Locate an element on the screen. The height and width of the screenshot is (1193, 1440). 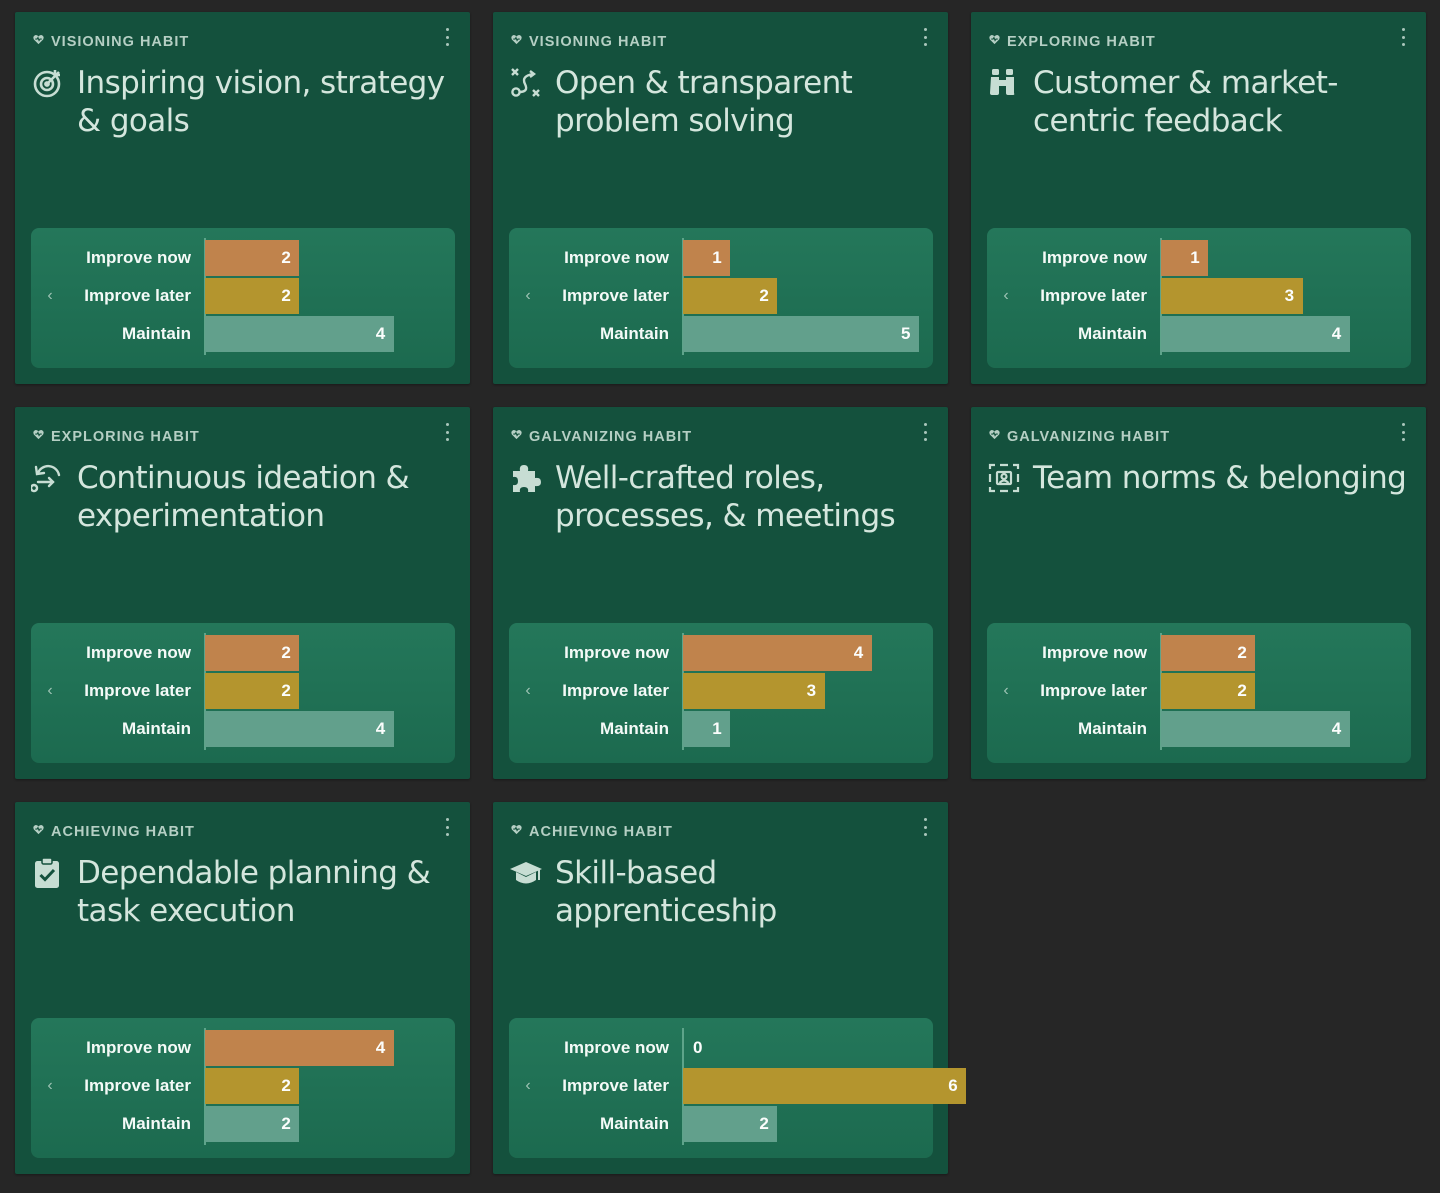
chart-row-maintain: Maintain 2 is located at coordinates (243, 1124).